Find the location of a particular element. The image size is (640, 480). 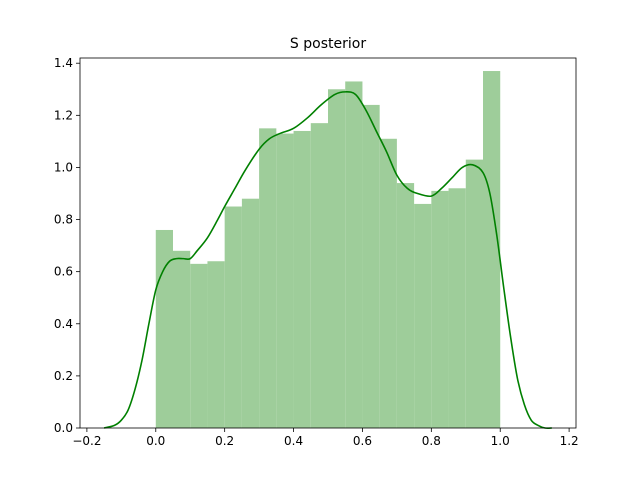

x-tick-label: 0.4 is located at coordinates (293, 441).